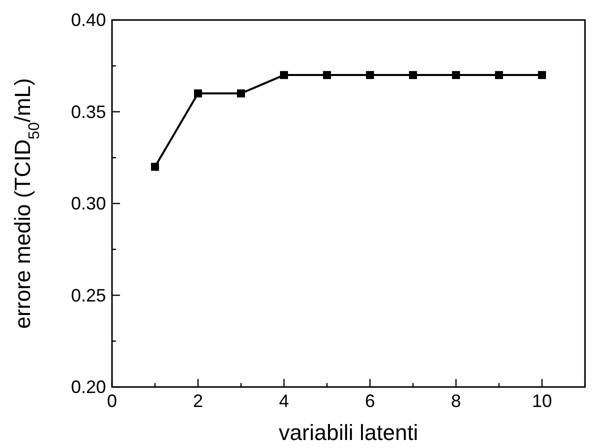 This screenshot has width=597, height=448. Describe the element at coordinates (88, 112) in the screenshot. I see `y-tick-label: 0.35` at that location.